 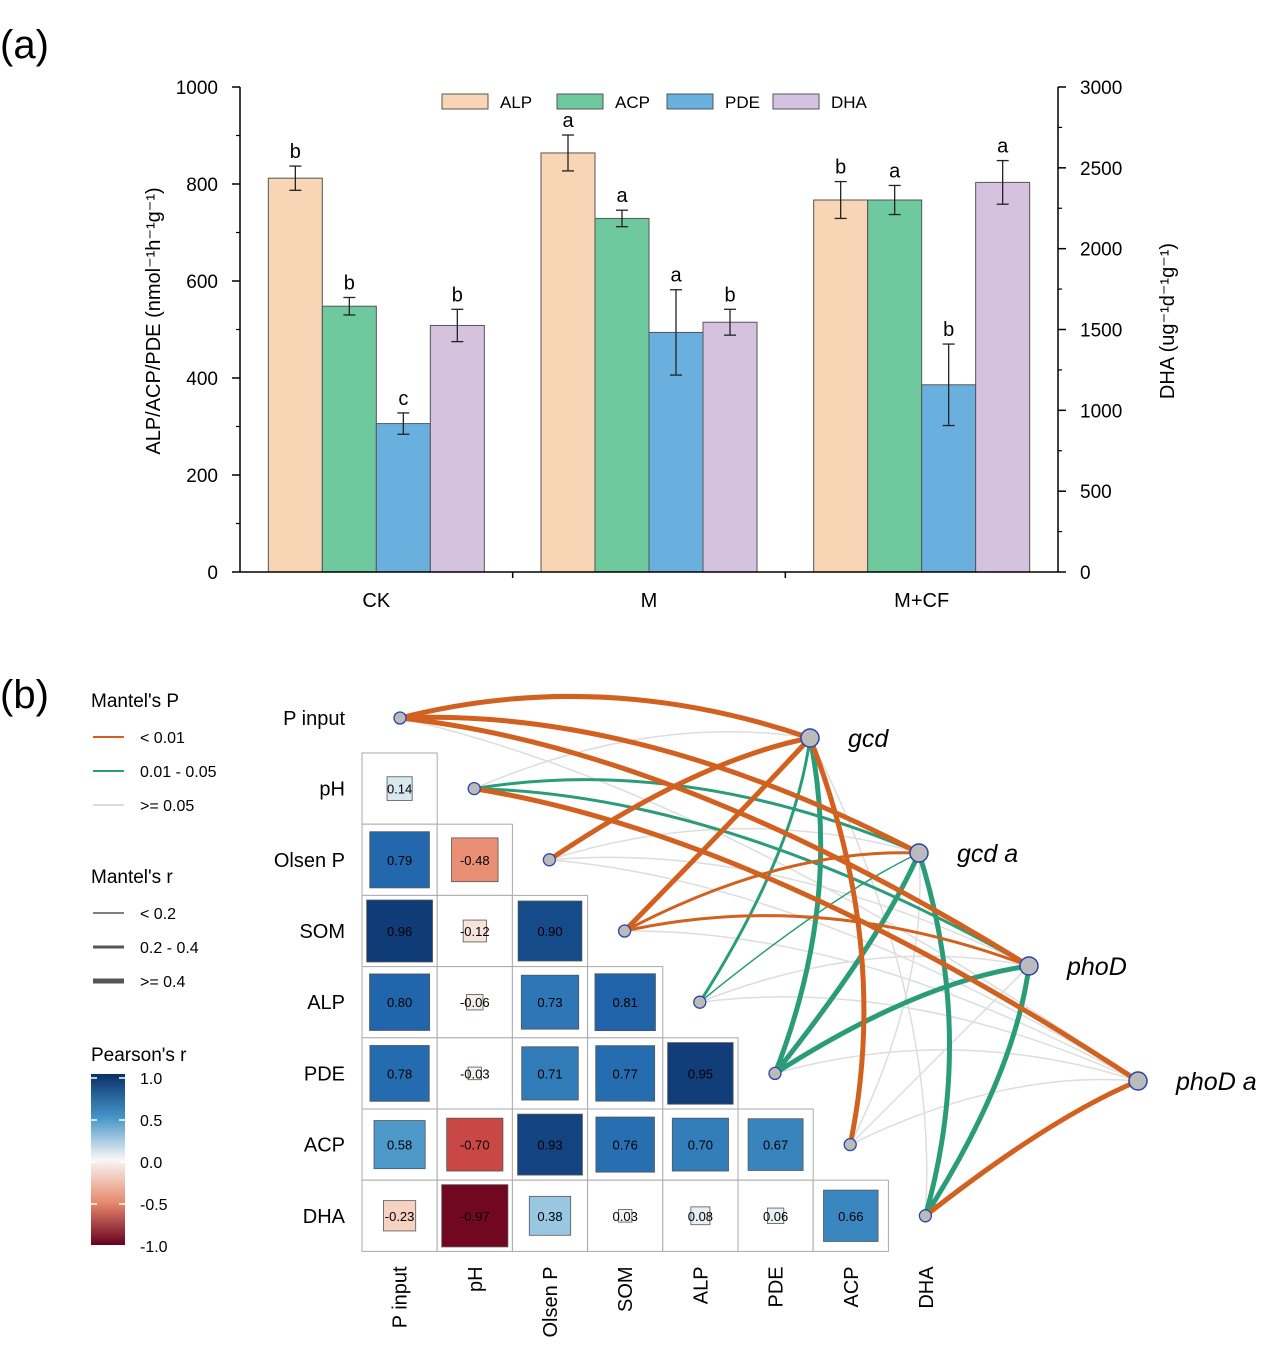 What do you see at coordinates (551, 1301) in the screenshot?
I see `x-variable-label: Olsen P` at bounding box center [551, 1301].